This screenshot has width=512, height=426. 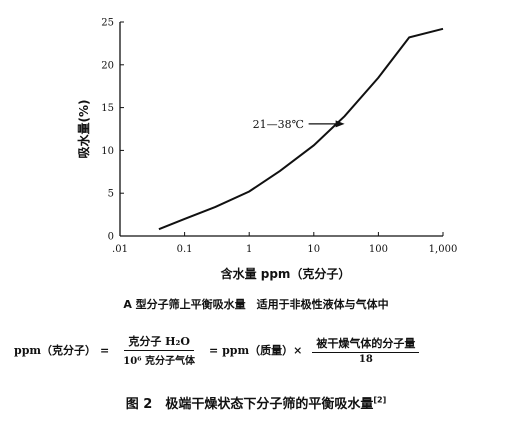 I want to click on chart-subtitle: A 型分子筛上平衡吸水量 适用于非极性液体与气体中, so click(x=256, y=304).